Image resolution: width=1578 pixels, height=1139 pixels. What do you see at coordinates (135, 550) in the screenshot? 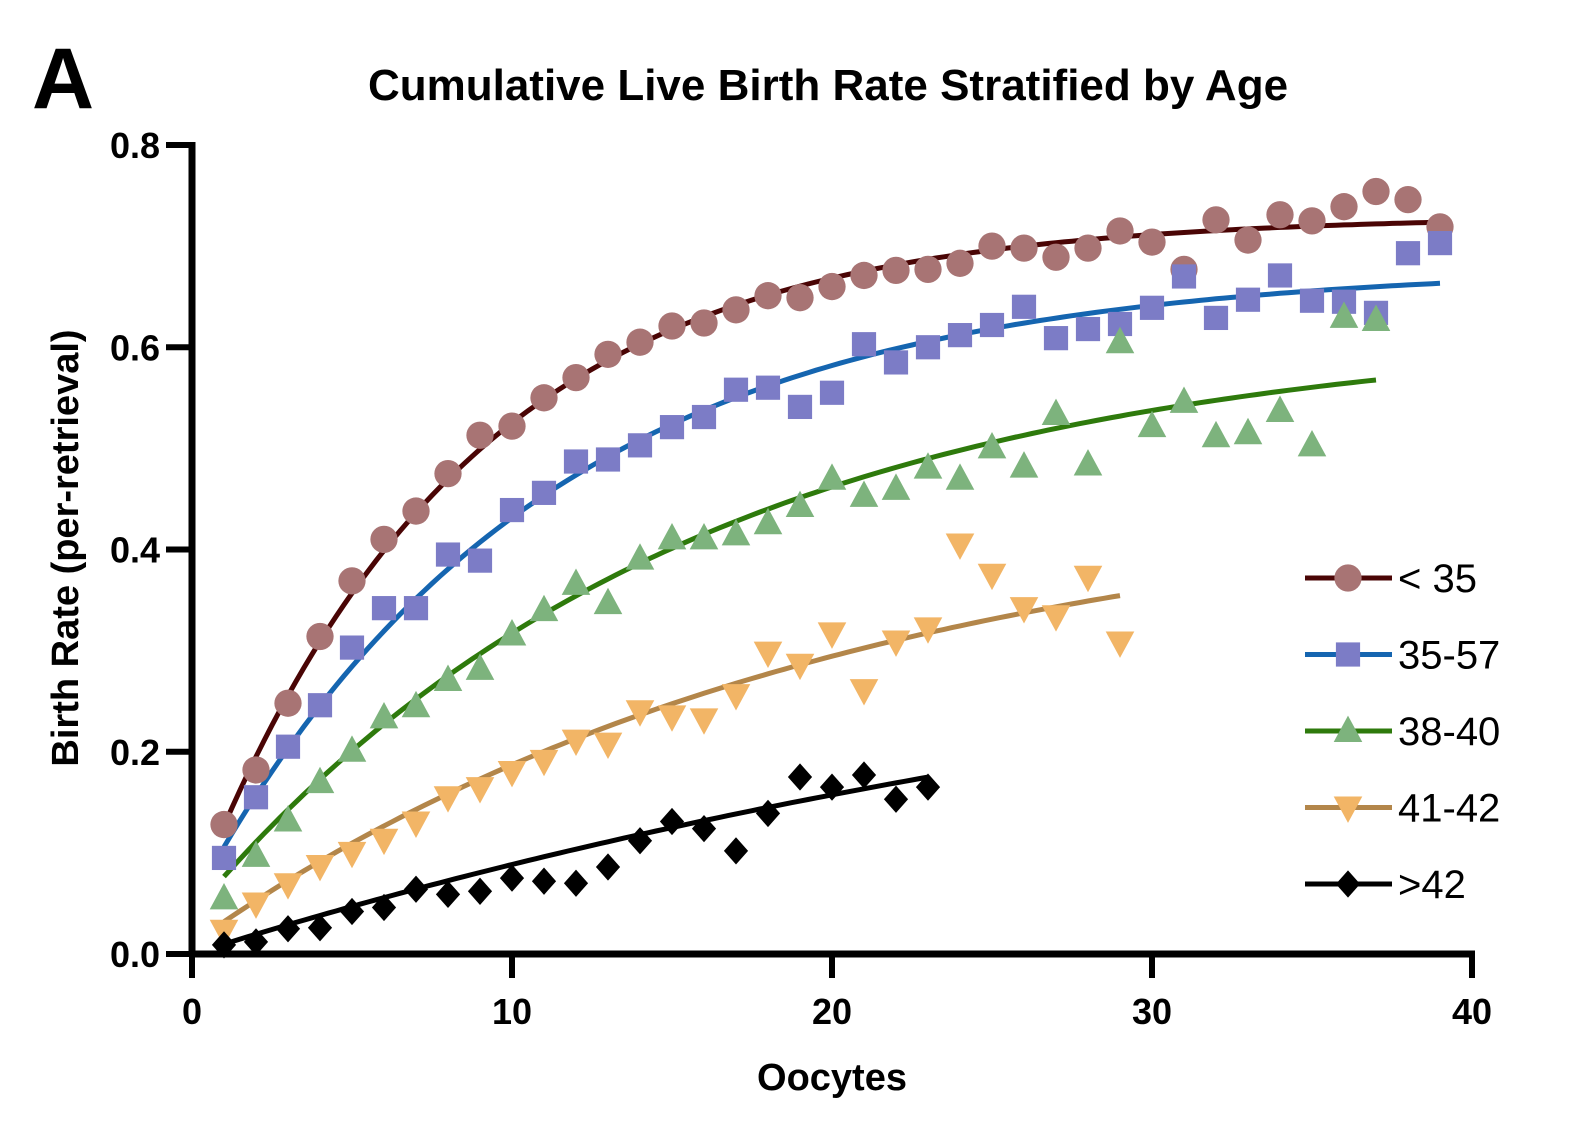
I see `y-tick-label: 0.4` at bounding box center [135, 550].